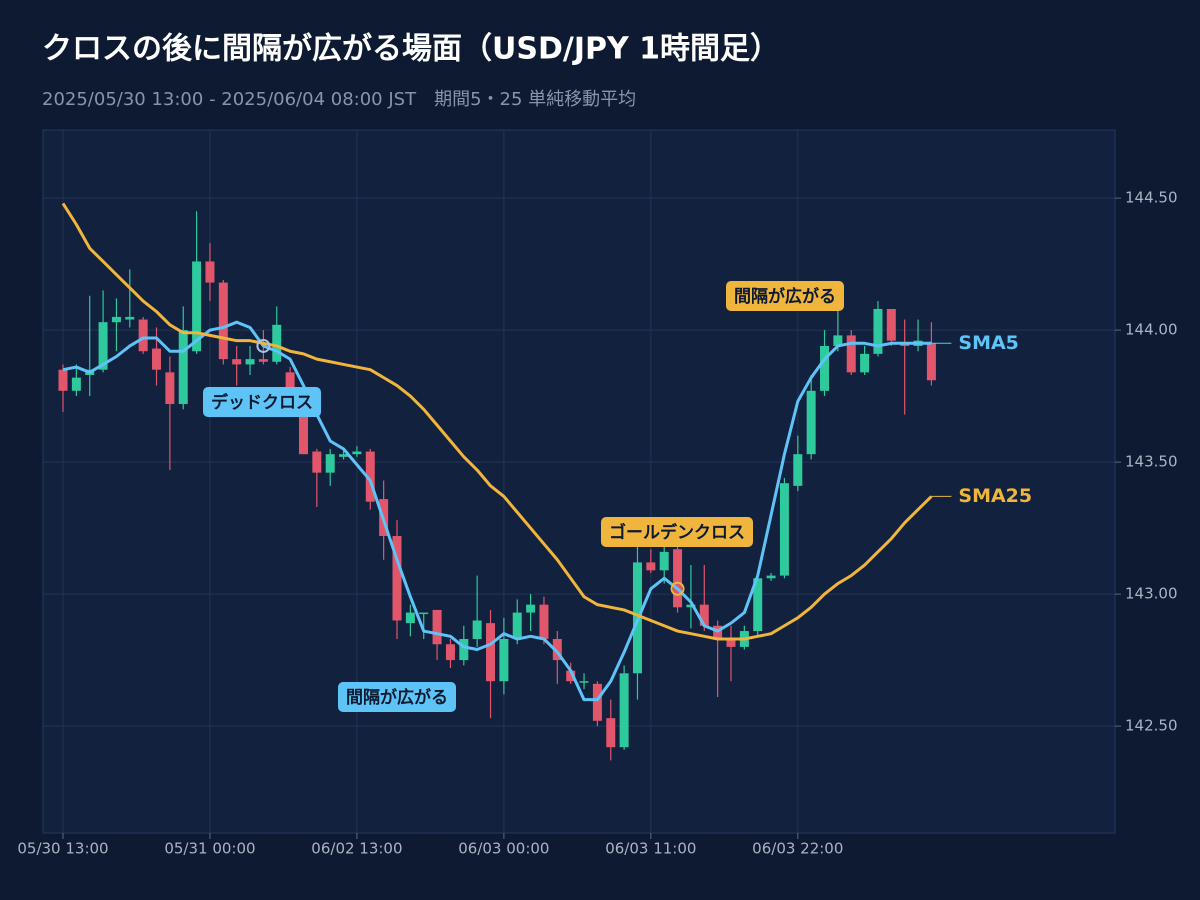  Describe the element at coordinates (1151, 198) in the screenshot. I see `y-tick-label: 144.50` at that location.